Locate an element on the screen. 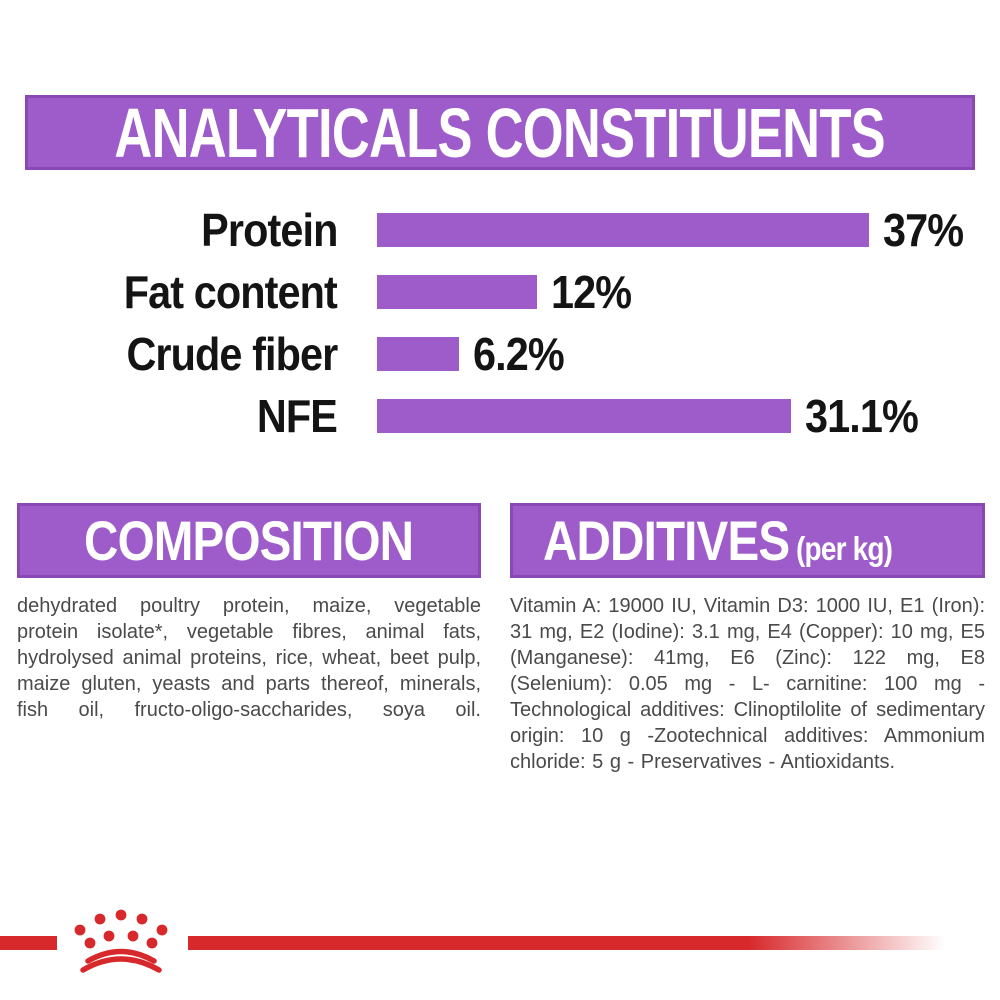  additives-heading-main: ADDITIVES is located at coordinates (666, 540).